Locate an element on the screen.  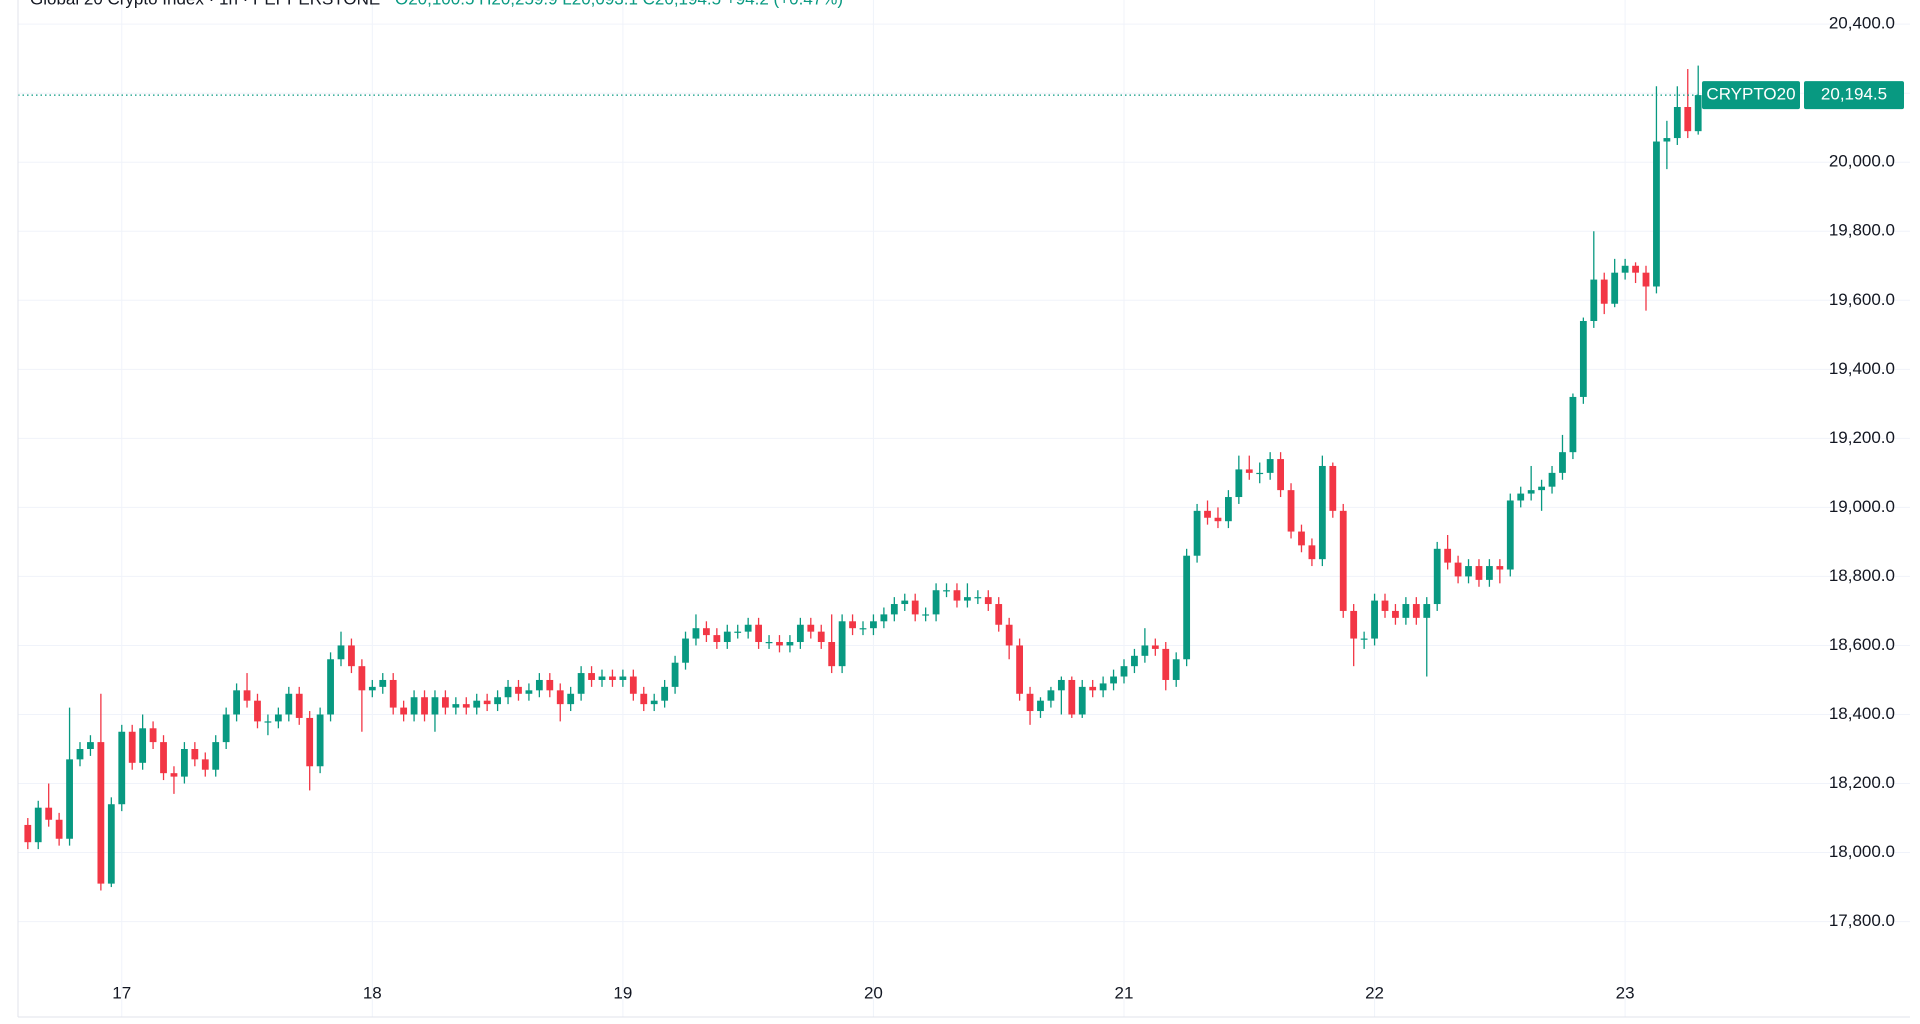
y-tick-label: 19,000.0 is located at coordinates (1862, 506).